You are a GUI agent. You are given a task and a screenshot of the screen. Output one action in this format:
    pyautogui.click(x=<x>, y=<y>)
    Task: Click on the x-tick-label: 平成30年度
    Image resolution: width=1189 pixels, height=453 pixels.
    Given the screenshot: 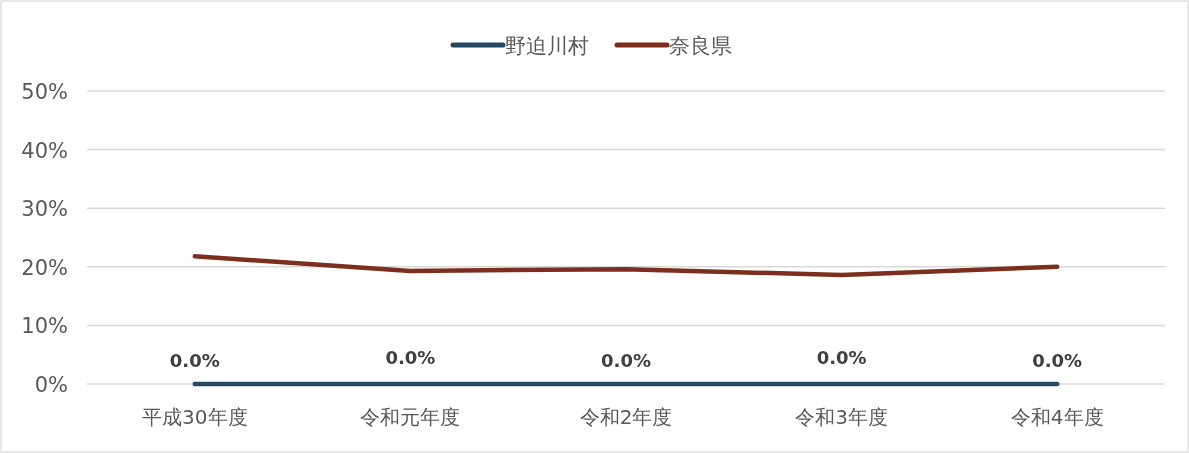 What is the action you would take?
    pyautogui.click(x=195, y=417)
    